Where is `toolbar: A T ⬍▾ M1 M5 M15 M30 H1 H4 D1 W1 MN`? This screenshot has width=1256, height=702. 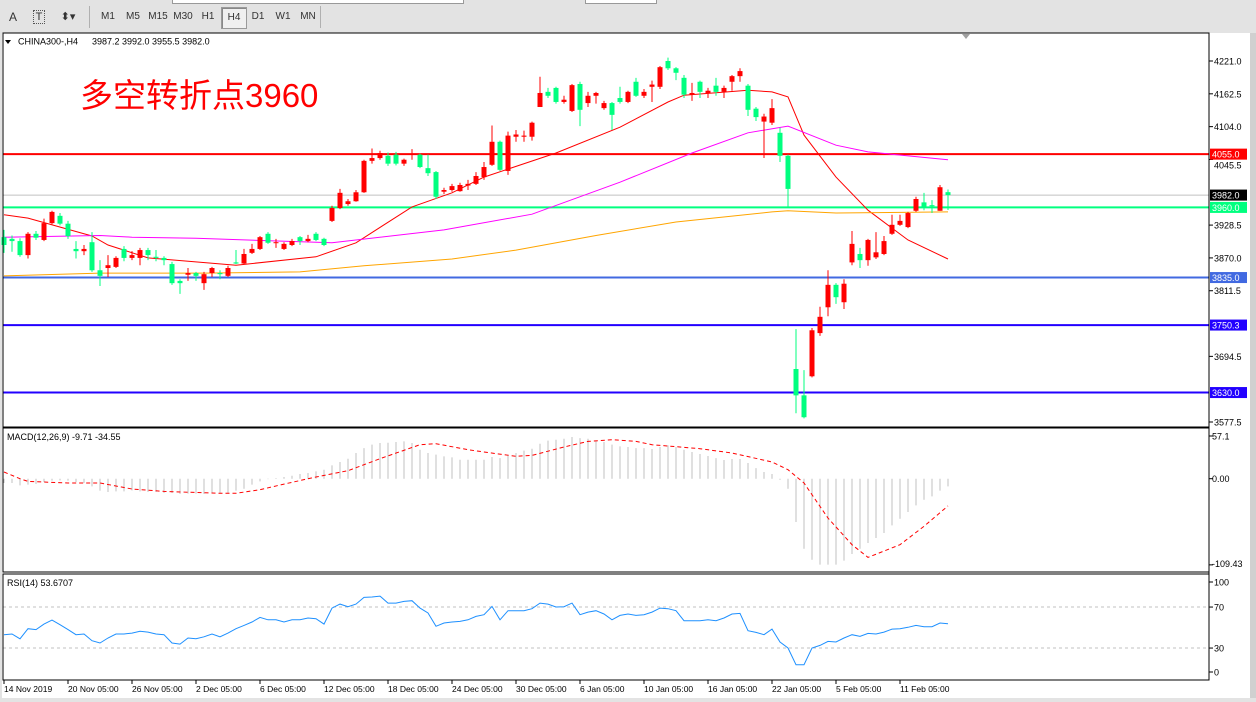 toolbar: A T ⬍▾ M1 M5 M15 M30 H1 H4 D1 W1 MN is located at coordinates (628, 15).